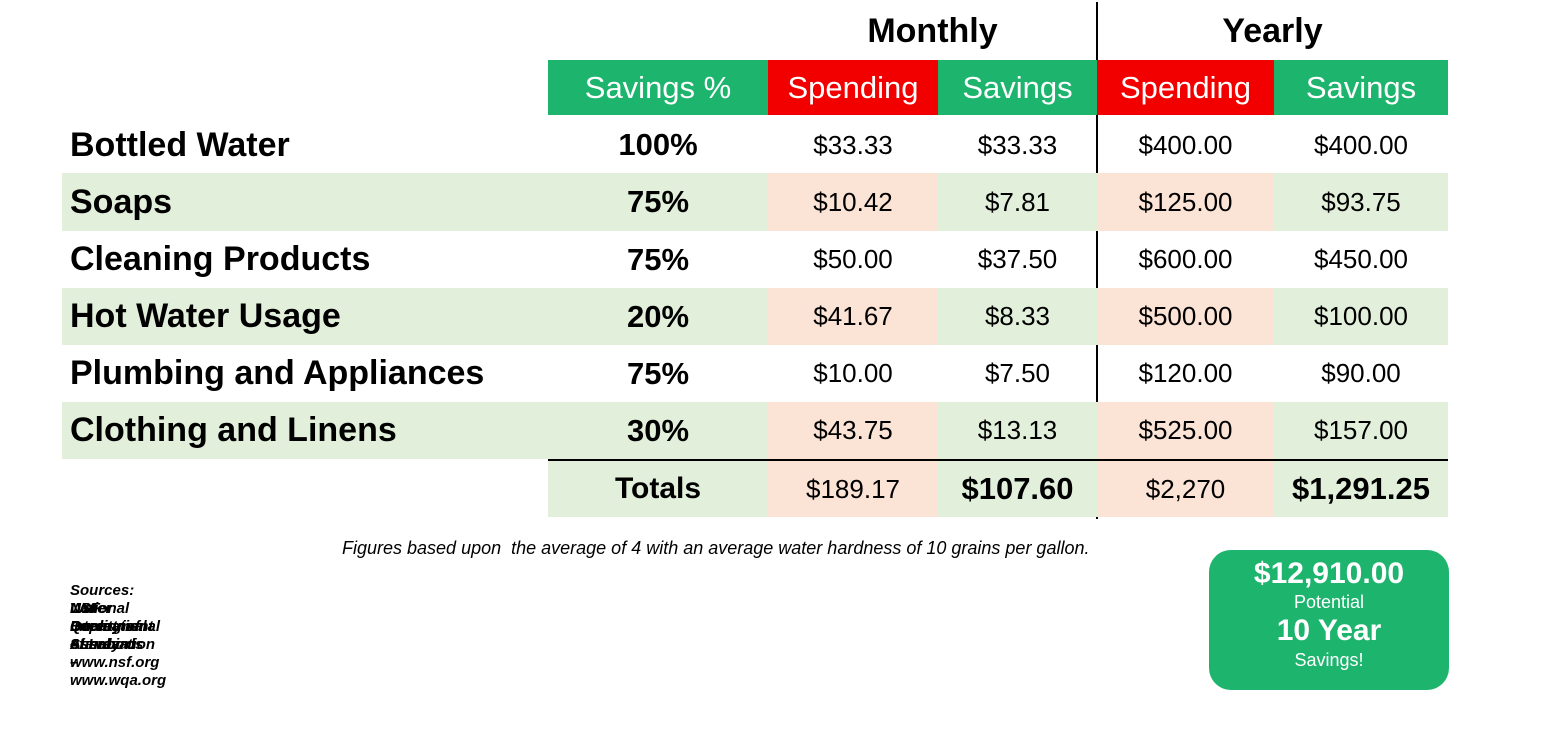 The image size is (1552, 734). What do you see at coordinates (1017, 373) in the screenshot?
I see `amount: $7.50` at bounding box center [1017, 373].